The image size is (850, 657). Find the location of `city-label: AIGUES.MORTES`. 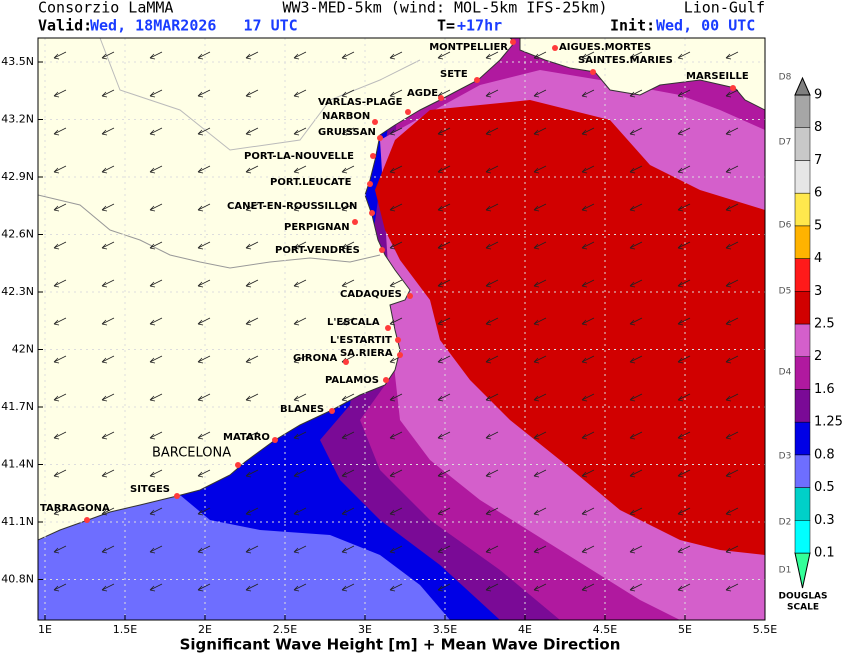

city-label: AIGUES.MORTES is located at coordinates (605, 47).